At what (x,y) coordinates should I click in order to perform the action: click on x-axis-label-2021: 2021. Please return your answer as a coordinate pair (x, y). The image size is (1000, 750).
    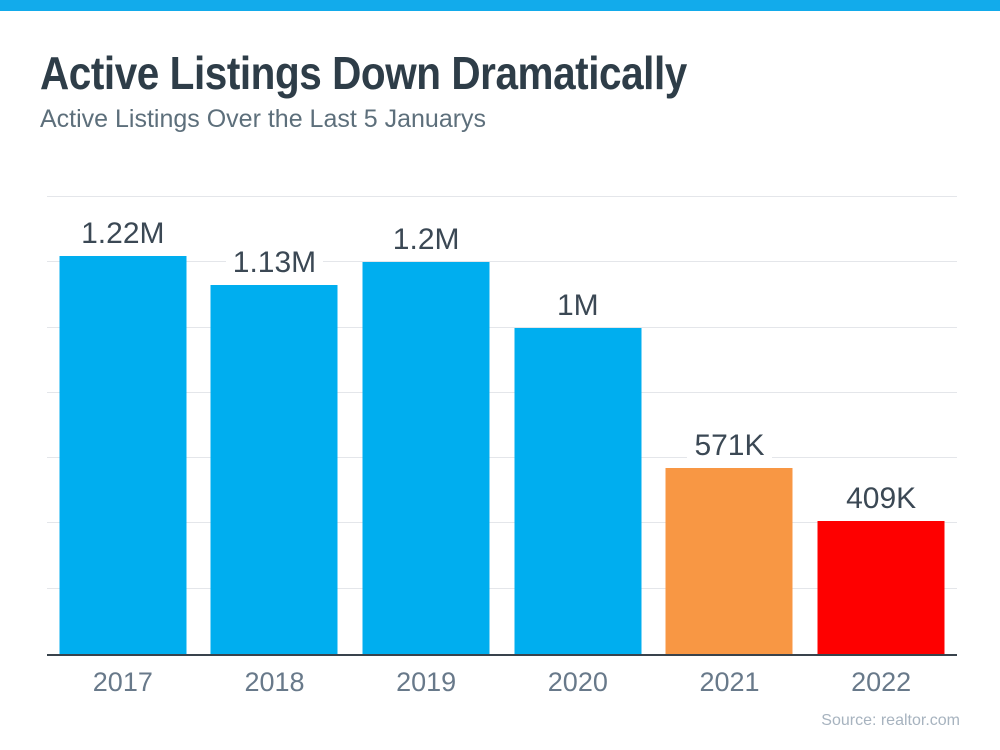
    Looking at the image, I should click on (729, 682).